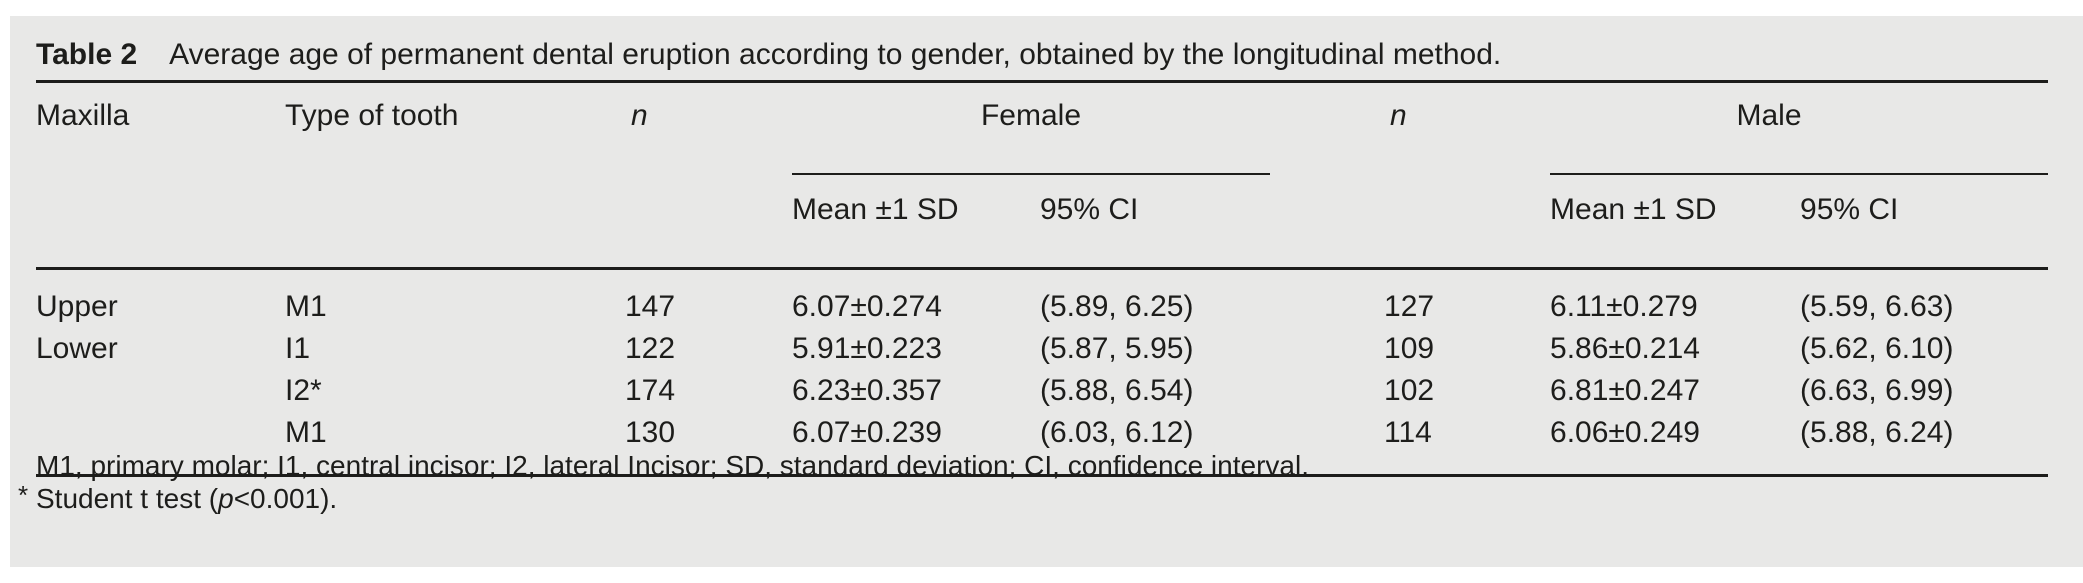 The width and height of the screenshot is (2083, 583). What do you see at coordinates (298, 348) in the screenshot?
I see `cell-tooth: I1` at bounding box center [298, 348].